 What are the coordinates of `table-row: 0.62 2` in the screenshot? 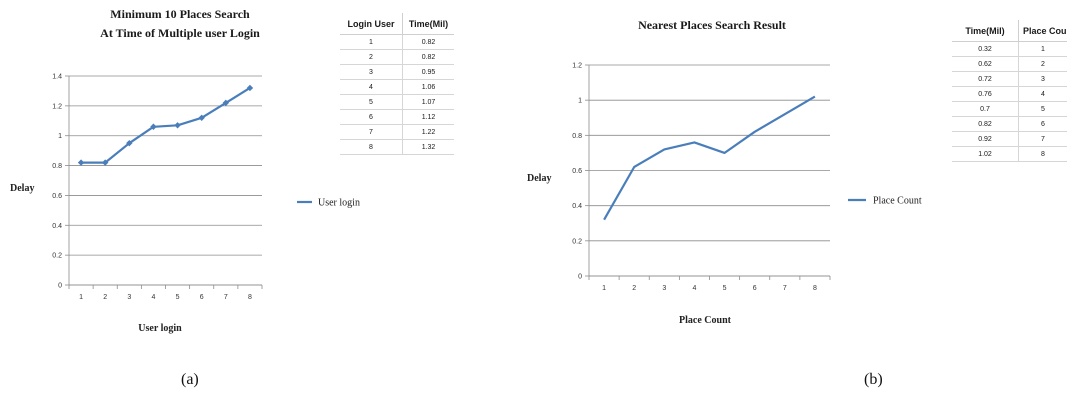 It's located at (1009, 64).